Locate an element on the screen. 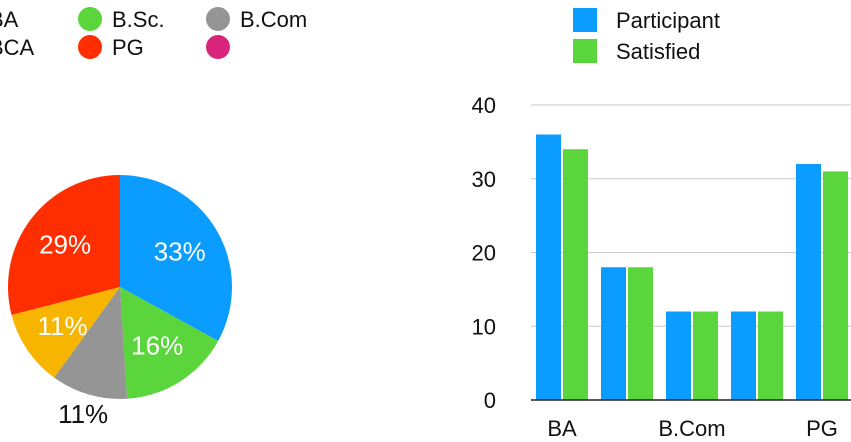 The height and width of the screenshot is (442, 851). bar-satisfied-pg is located at coordinates (835, 285).